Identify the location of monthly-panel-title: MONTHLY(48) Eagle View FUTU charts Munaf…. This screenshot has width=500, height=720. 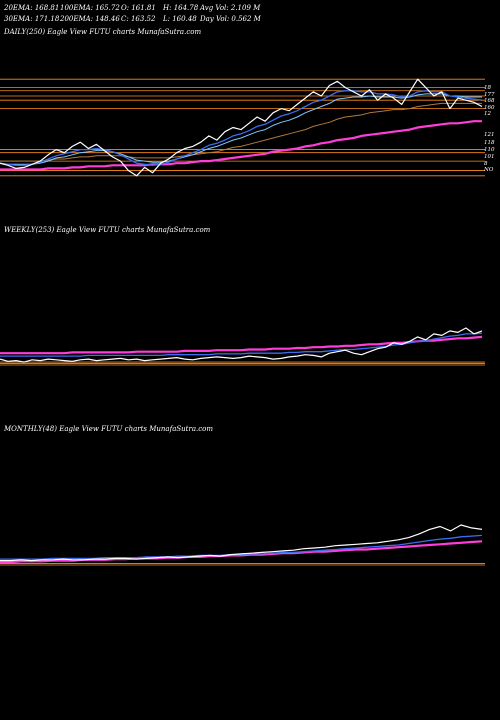
(109, 429).